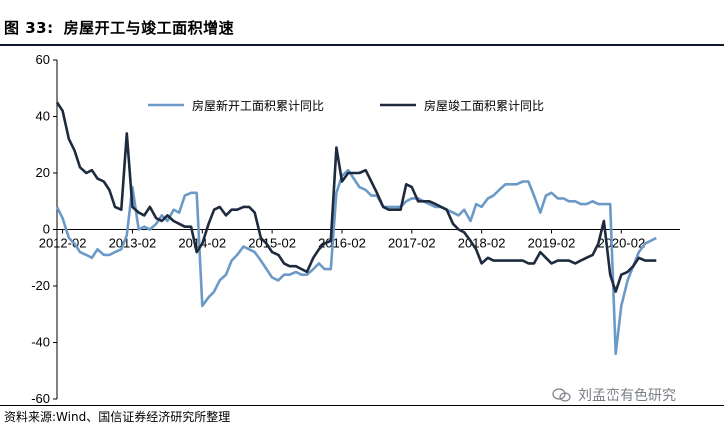 The height and width of the screenshot is (427, 724). I want to click on legend-label-1: 房屋新开工面积累计同比, so click(258, 105).